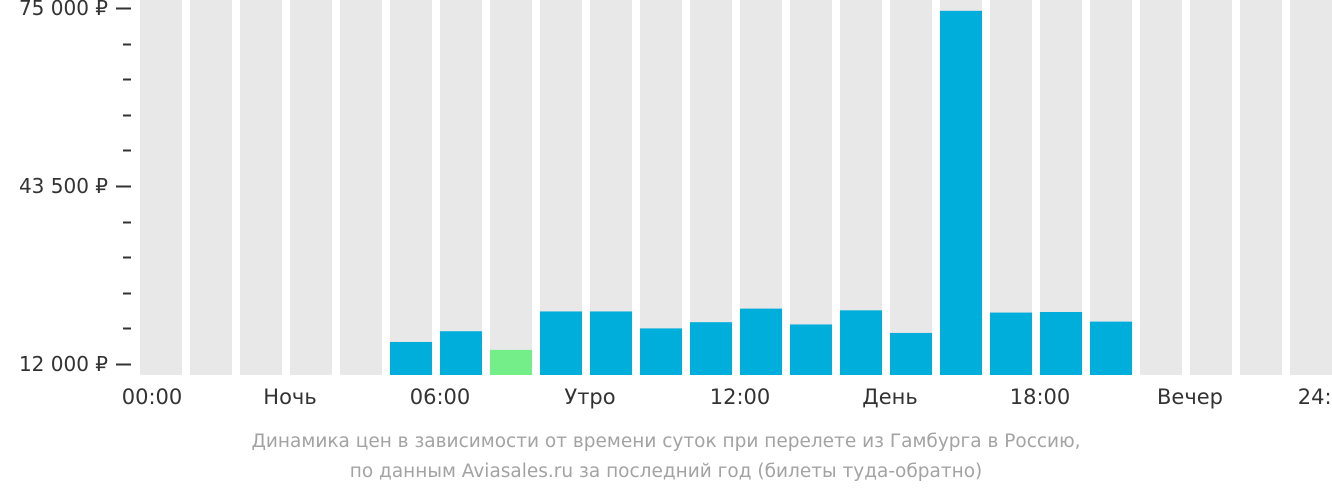 The width and height of the screenshot is (1332, 502). I want to click on x-tick-label: 24:00, so click(1315, 397).